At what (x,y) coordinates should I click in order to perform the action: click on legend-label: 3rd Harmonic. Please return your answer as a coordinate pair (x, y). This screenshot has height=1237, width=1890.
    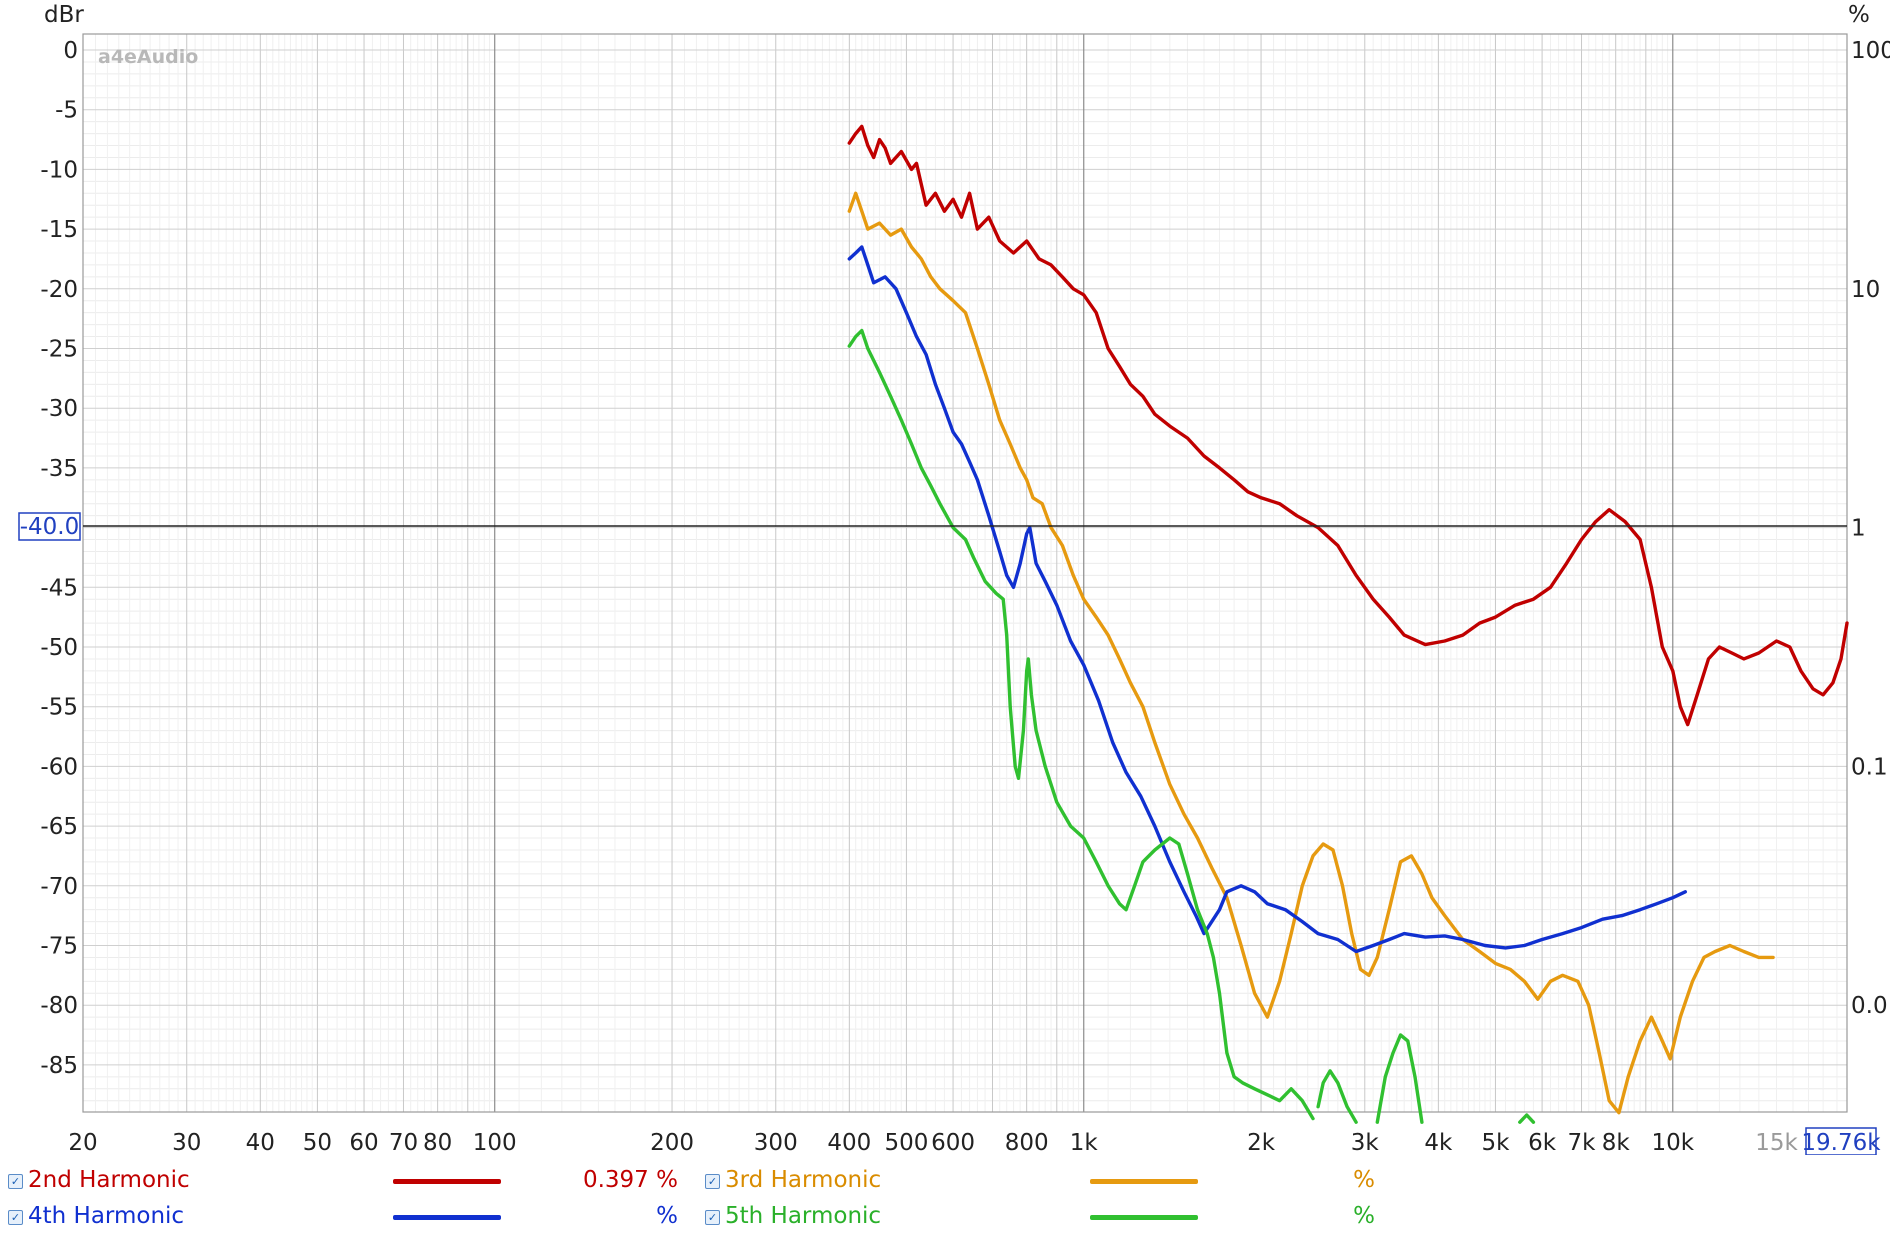
    Looking at the image, I should click on (803, 1180).